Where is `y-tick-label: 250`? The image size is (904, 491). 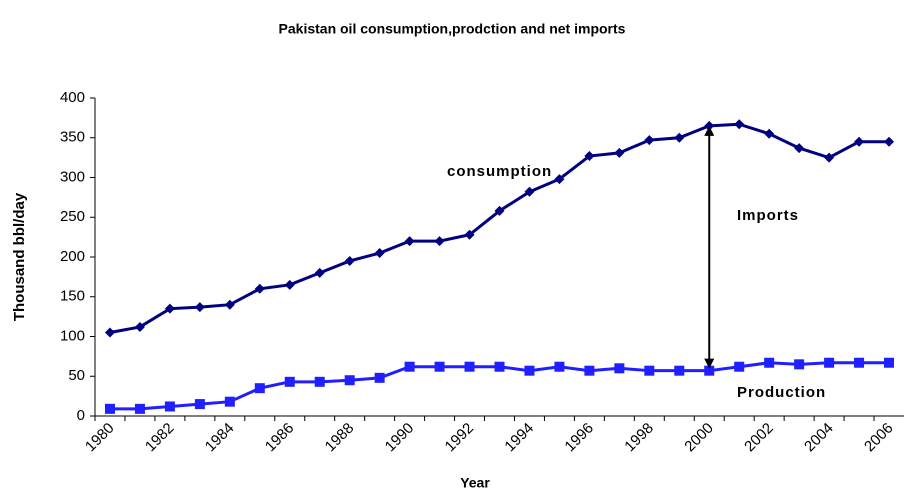 y-tick-label: 250 is located at coordinates (72, 216).